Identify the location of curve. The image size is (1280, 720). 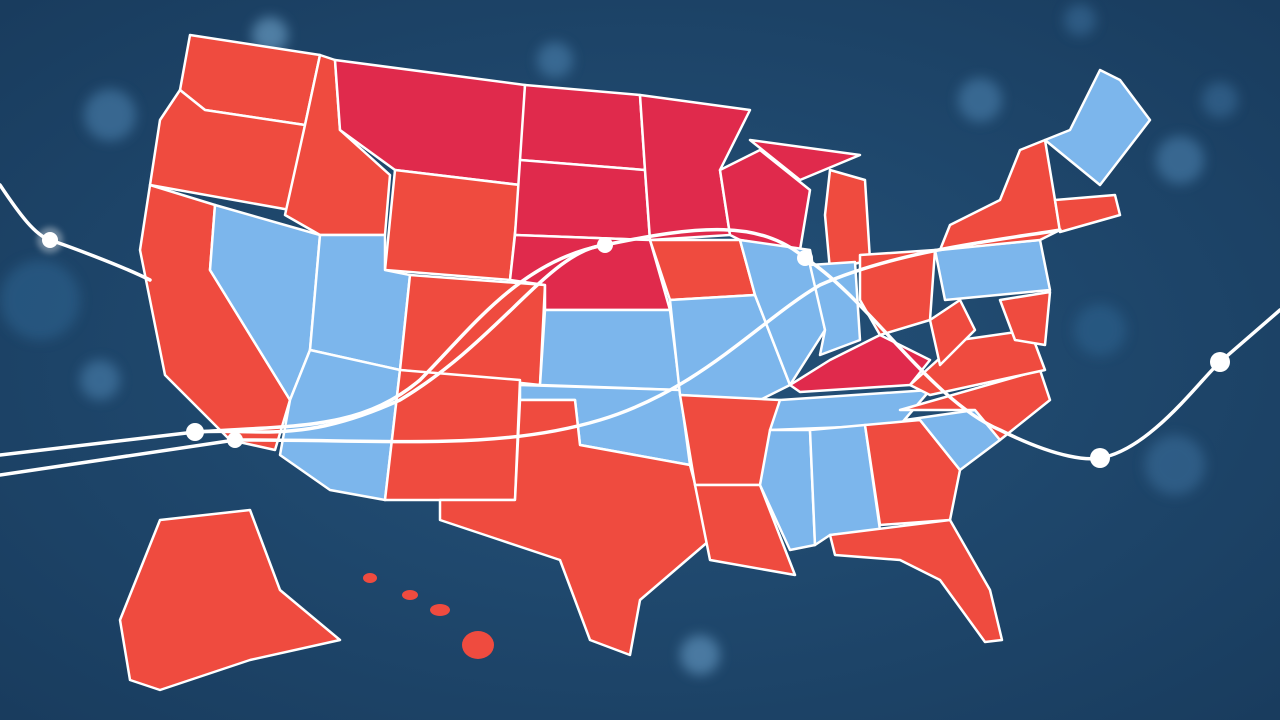
(400, 338).